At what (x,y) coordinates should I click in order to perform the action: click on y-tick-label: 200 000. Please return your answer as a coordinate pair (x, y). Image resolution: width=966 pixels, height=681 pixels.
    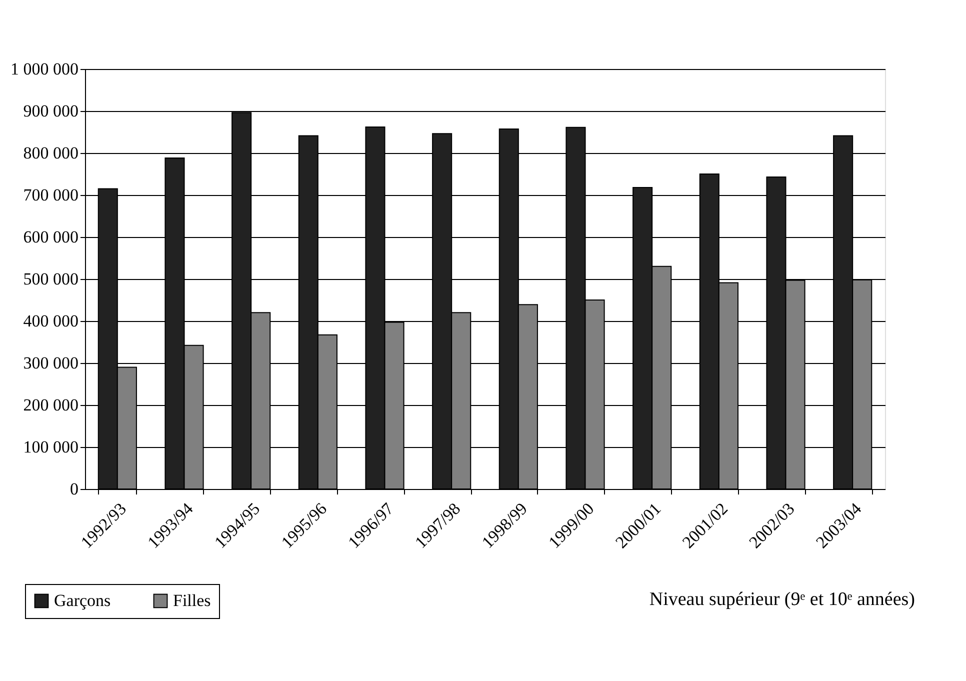
    Looking at the image, I should click on (50, 405).